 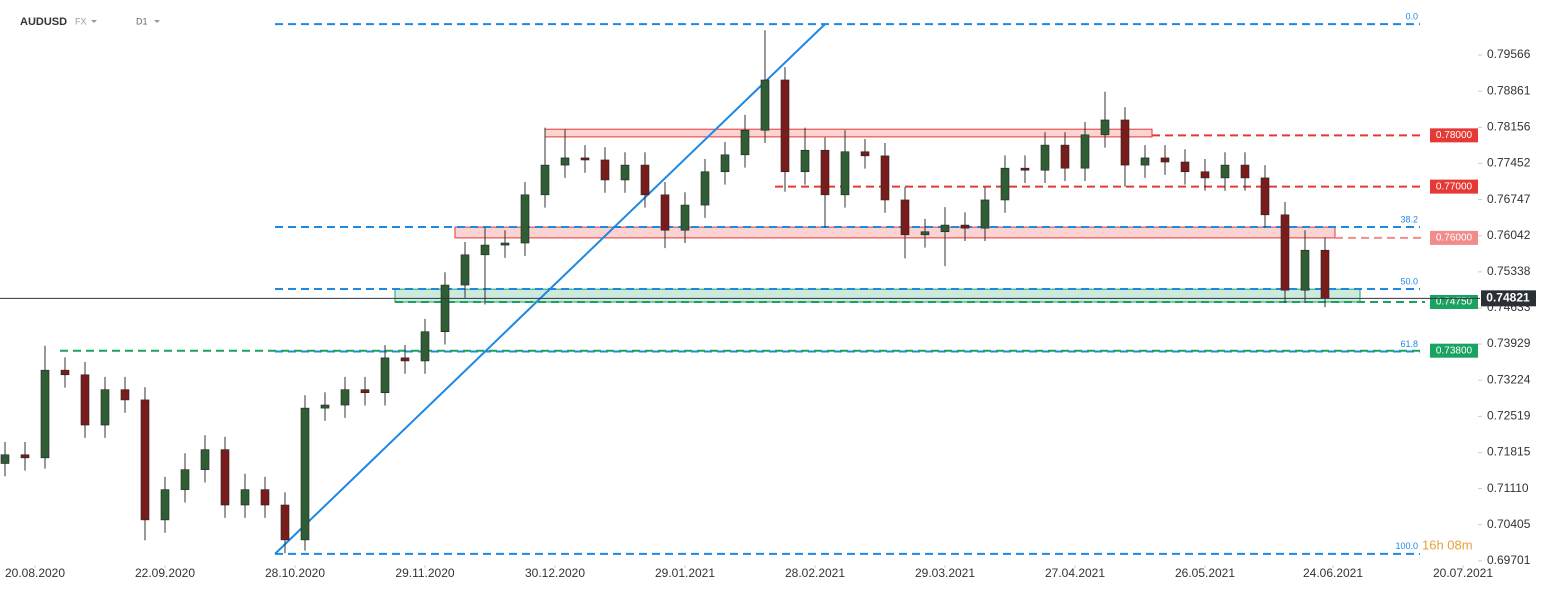 What do you see at coordinates (43, 22) in the screenshot?
I see `symbol: AUDUSD` at bounding box center [43, 22].